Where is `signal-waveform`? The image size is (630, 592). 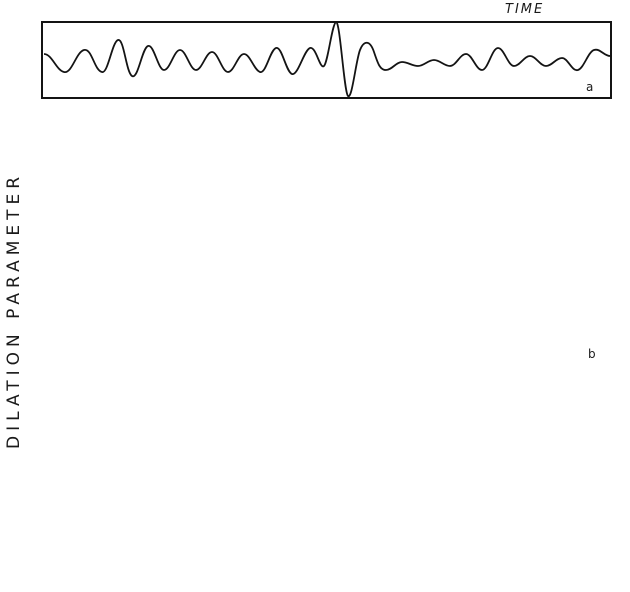
signal-waveform is located at coordinates (327, 59).